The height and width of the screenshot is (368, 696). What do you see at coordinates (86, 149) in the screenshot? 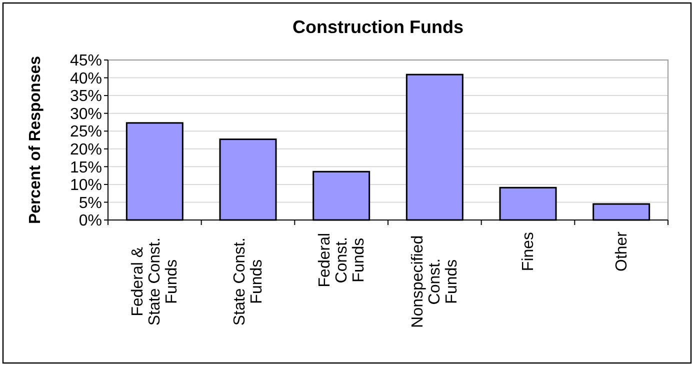
I see `y-tick-label: 20%` at bounding box center [86, 149].